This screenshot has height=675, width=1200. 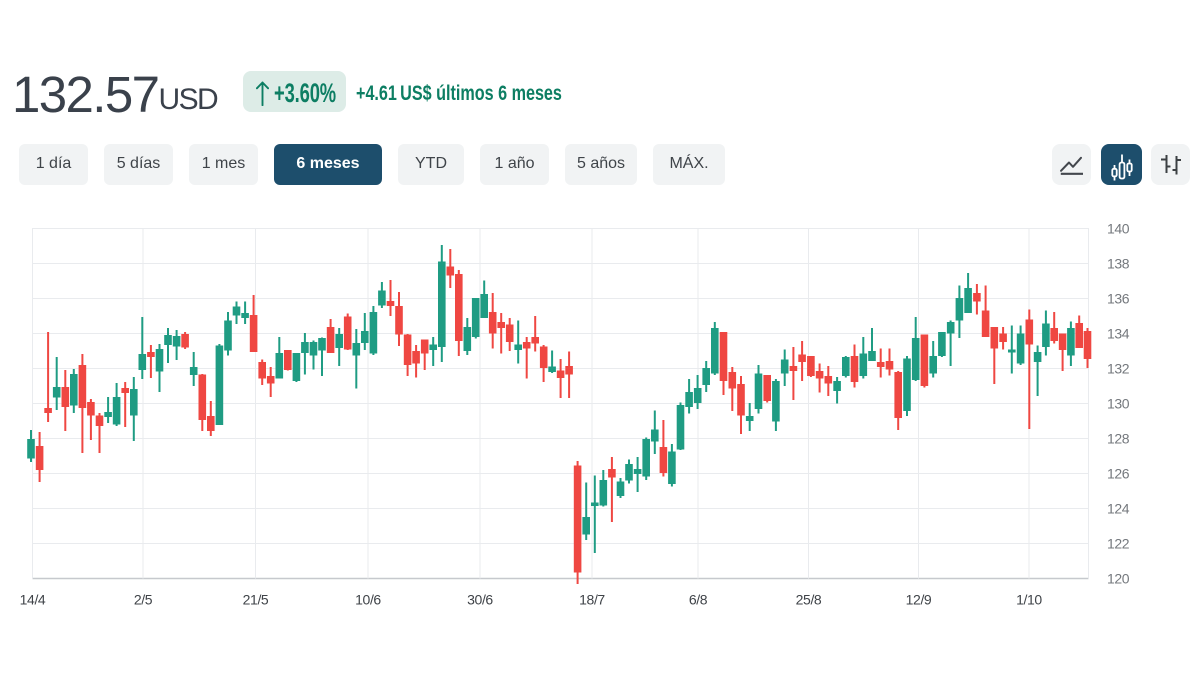 I want to click on svg-text: 126, so click(x=1118, y=474).